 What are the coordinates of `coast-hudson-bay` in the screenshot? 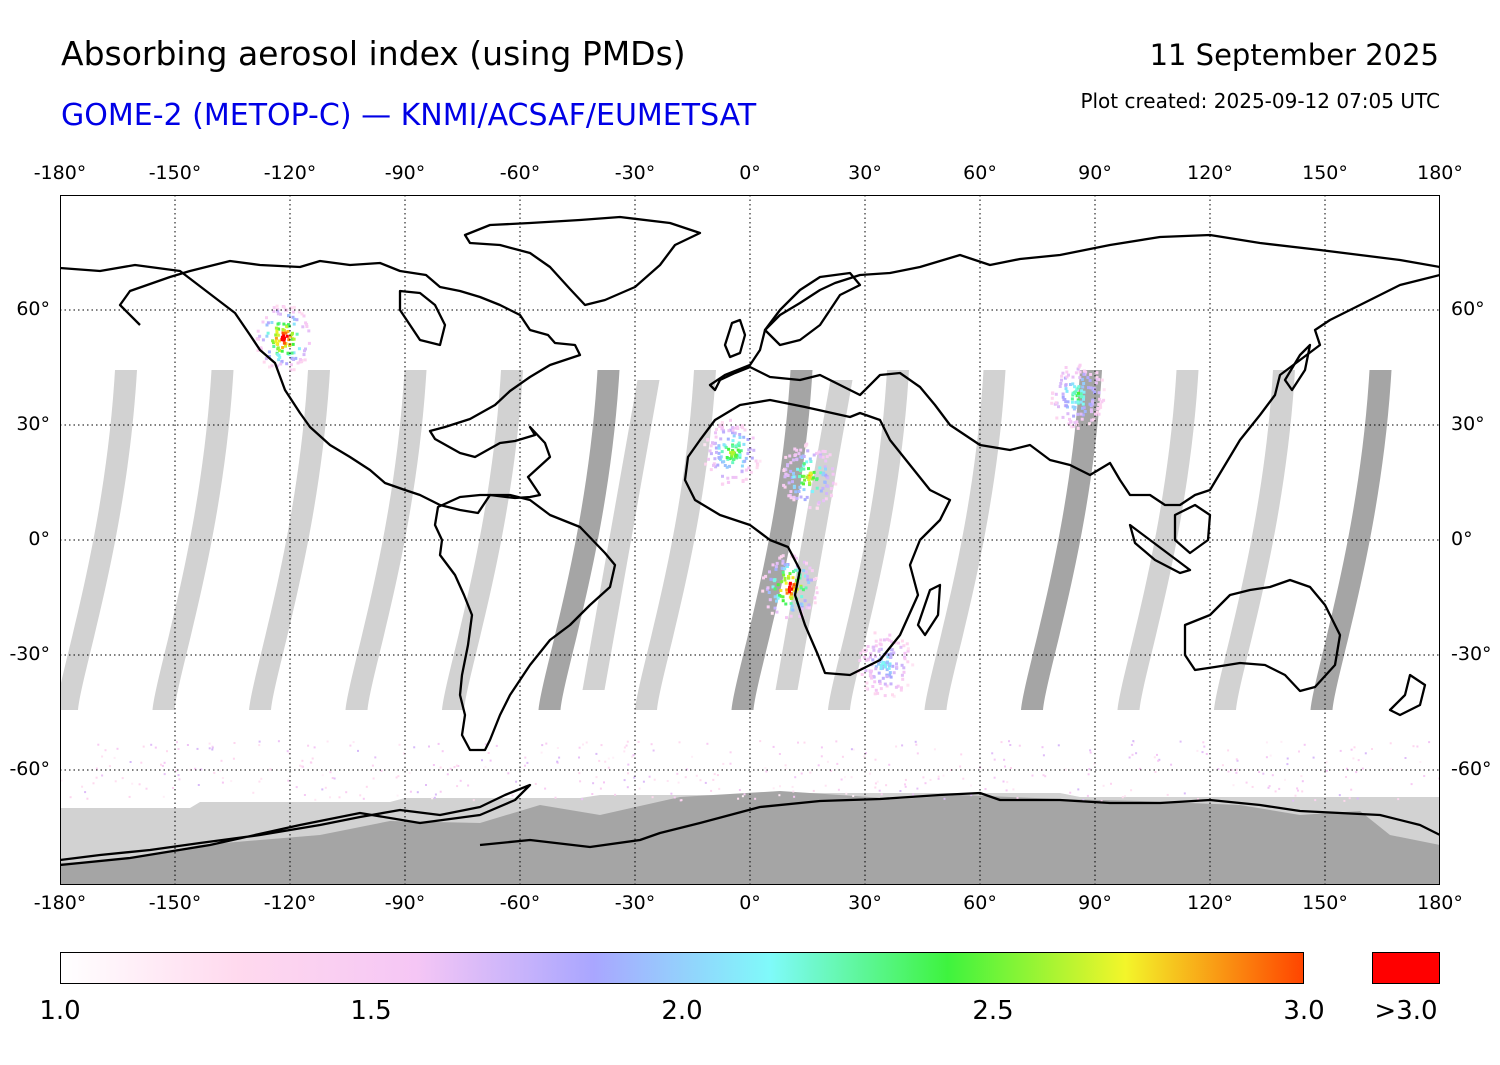 It's located at (422, 318).